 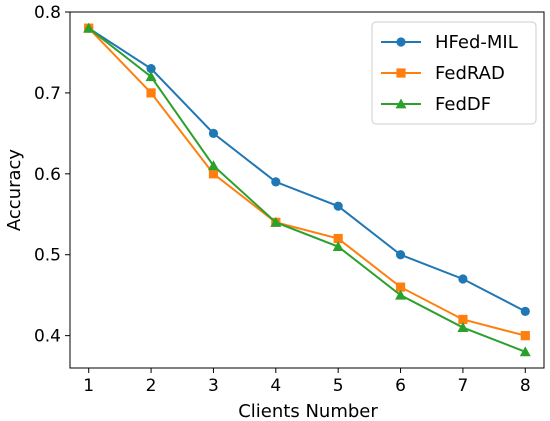 What do you see at coordinates (338, 386) in the screenshot?
I see `x-tick-label: 5` at bounding box center [338, 386].